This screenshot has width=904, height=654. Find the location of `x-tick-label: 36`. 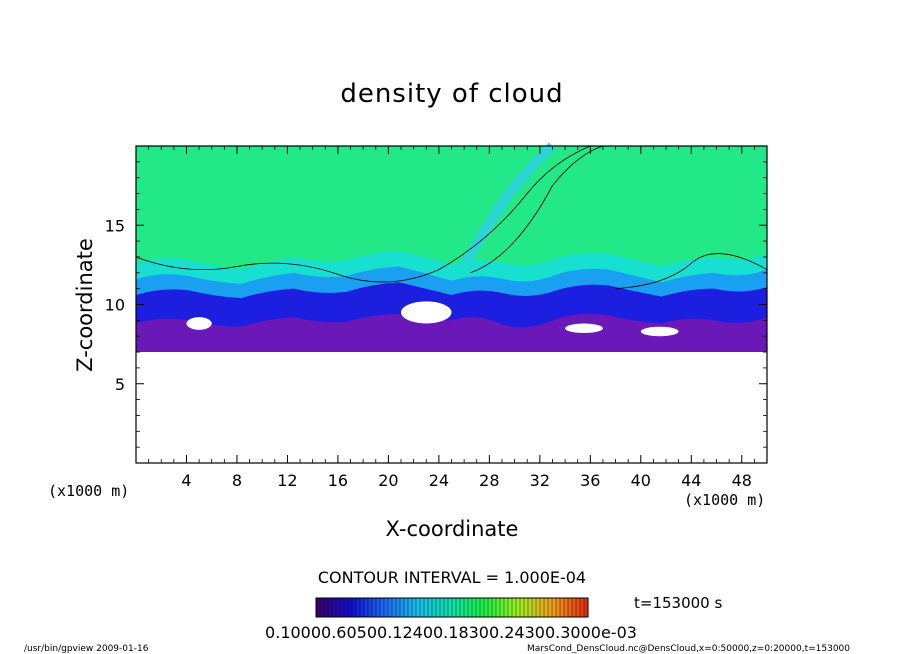

x-tick-label: 36 is located at coordinates (590, 480).